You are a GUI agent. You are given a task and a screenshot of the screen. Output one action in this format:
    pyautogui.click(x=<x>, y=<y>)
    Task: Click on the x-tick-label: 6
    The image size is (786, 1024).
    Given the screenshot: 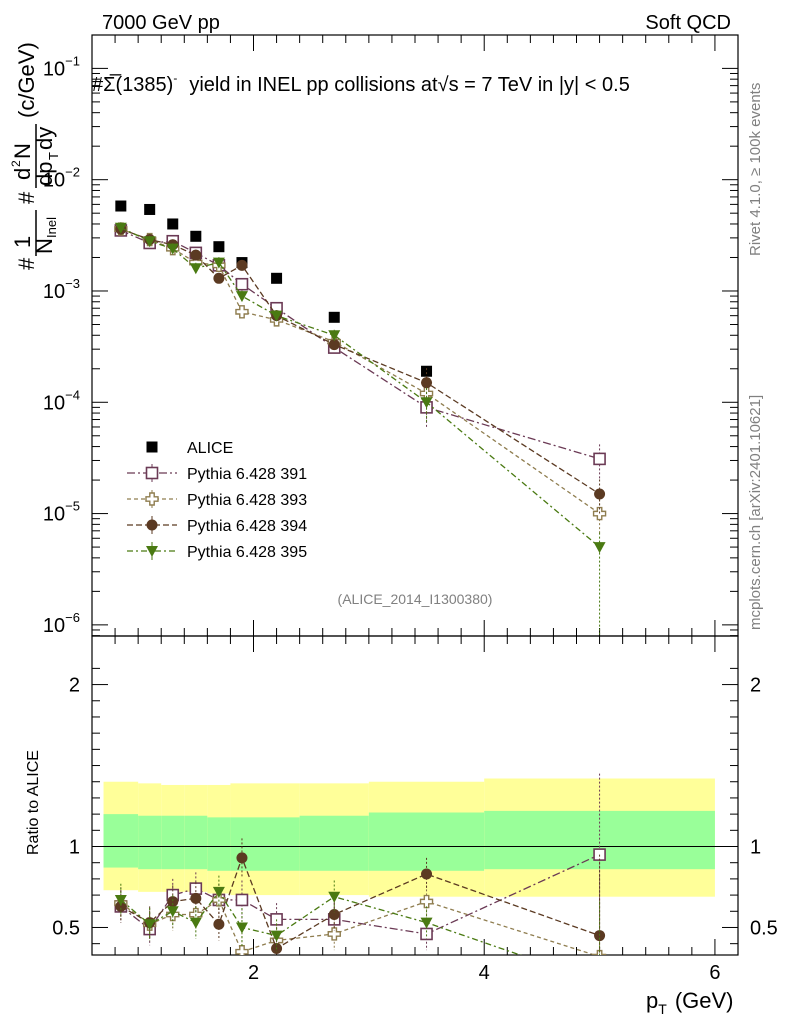 What is the action you would take?
    pyautogui.click(x=714, y=973)
    